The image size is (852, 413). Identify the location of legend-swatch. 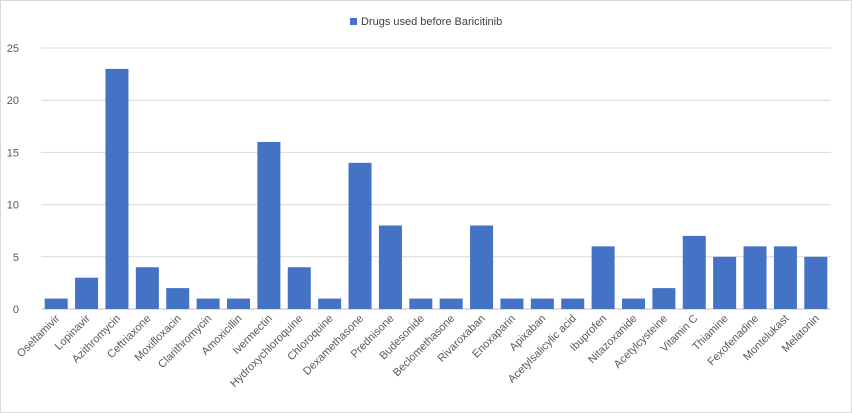
(353, 21).